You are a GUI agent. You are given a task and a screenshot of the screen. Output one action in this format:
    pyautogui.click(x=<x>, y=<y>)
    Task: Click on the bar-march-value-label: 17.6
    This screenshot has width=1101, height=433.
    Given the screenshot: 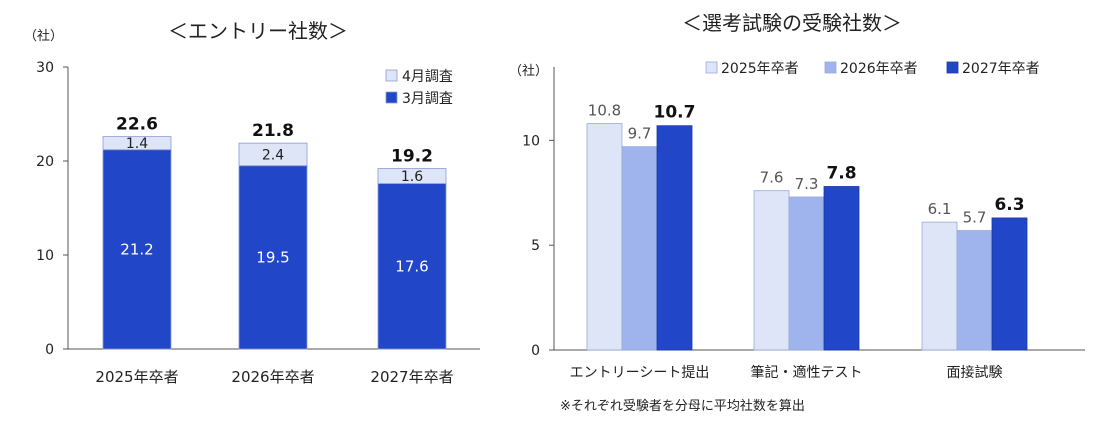 What is the action you would take?
    pyautogui.click(x=411, y=266)
    